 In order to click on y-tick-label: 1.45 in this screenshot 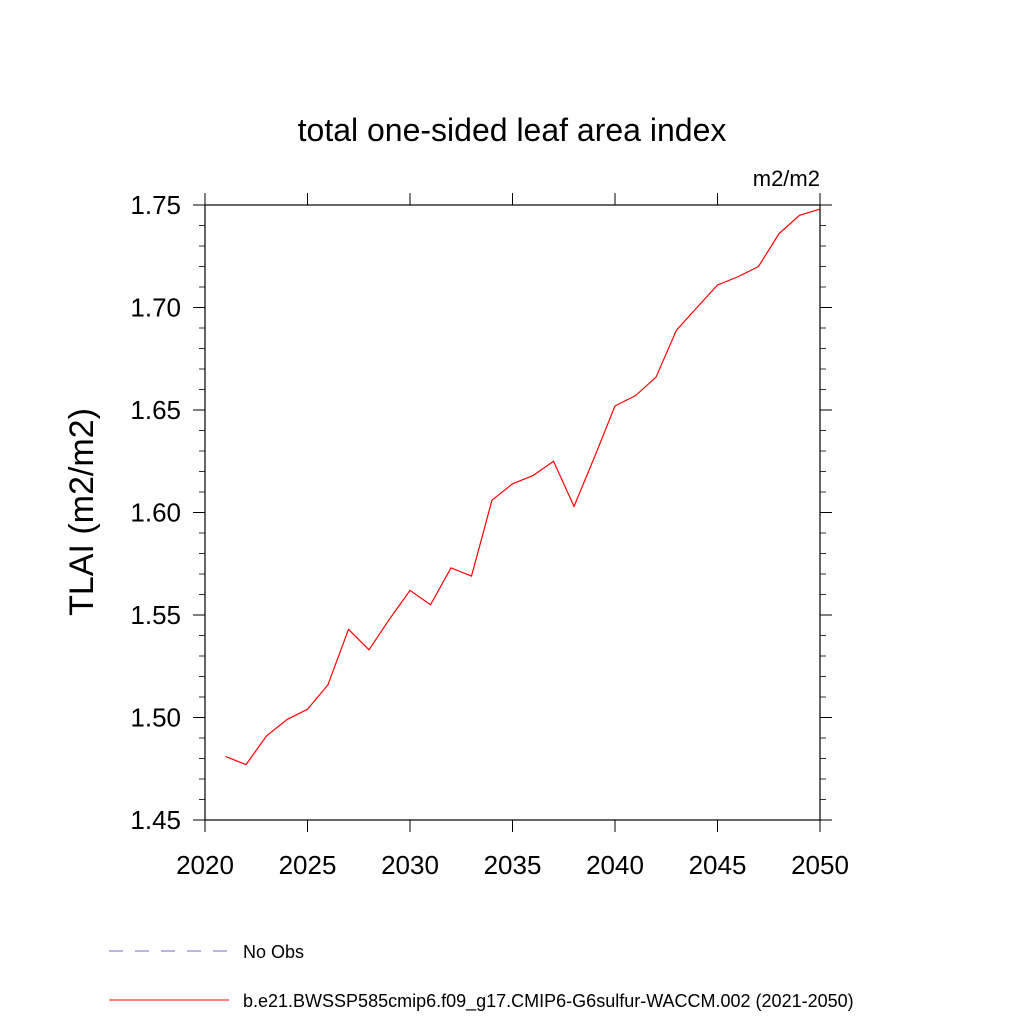, I will do `click(155, 820)`.